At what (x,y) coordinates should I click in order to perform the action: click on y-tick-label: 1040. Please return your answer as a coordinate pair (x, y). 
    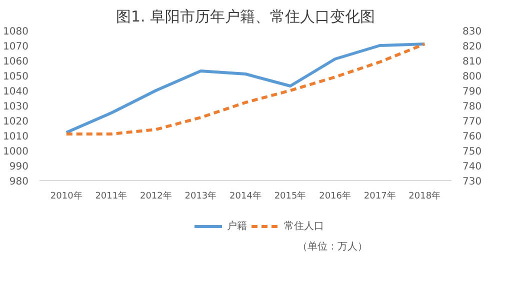
    Looking at the image, I should click on (16, 92).